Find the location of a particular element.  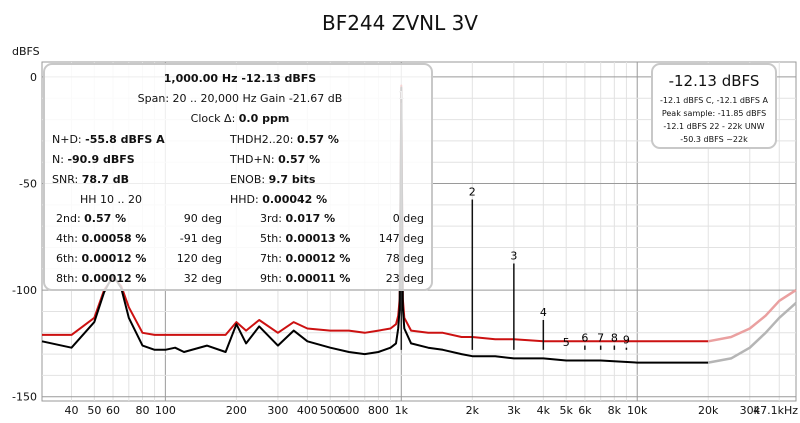

info-span-gain: Span: 20 .. 20,000 Hz Gain -21.67 dB is located at coordinates (240, 98).